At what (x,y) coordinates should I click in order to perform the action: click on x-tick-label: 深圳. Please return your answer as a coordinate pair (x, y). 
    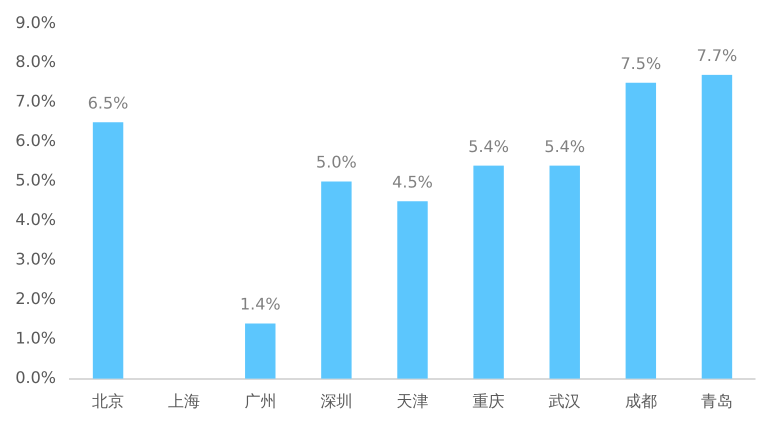
    Looking at the image, I should click on (336, 401).